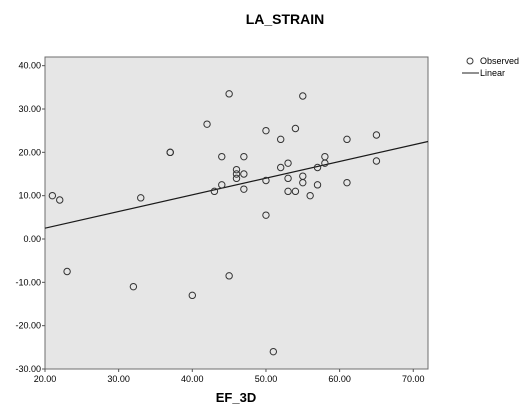 This screenshot has height=408, width=527. What do you see at coordinates (339, 379) in the screenshot?
I see `x-tick-label: 60.00` at bounding box center [339, 379].